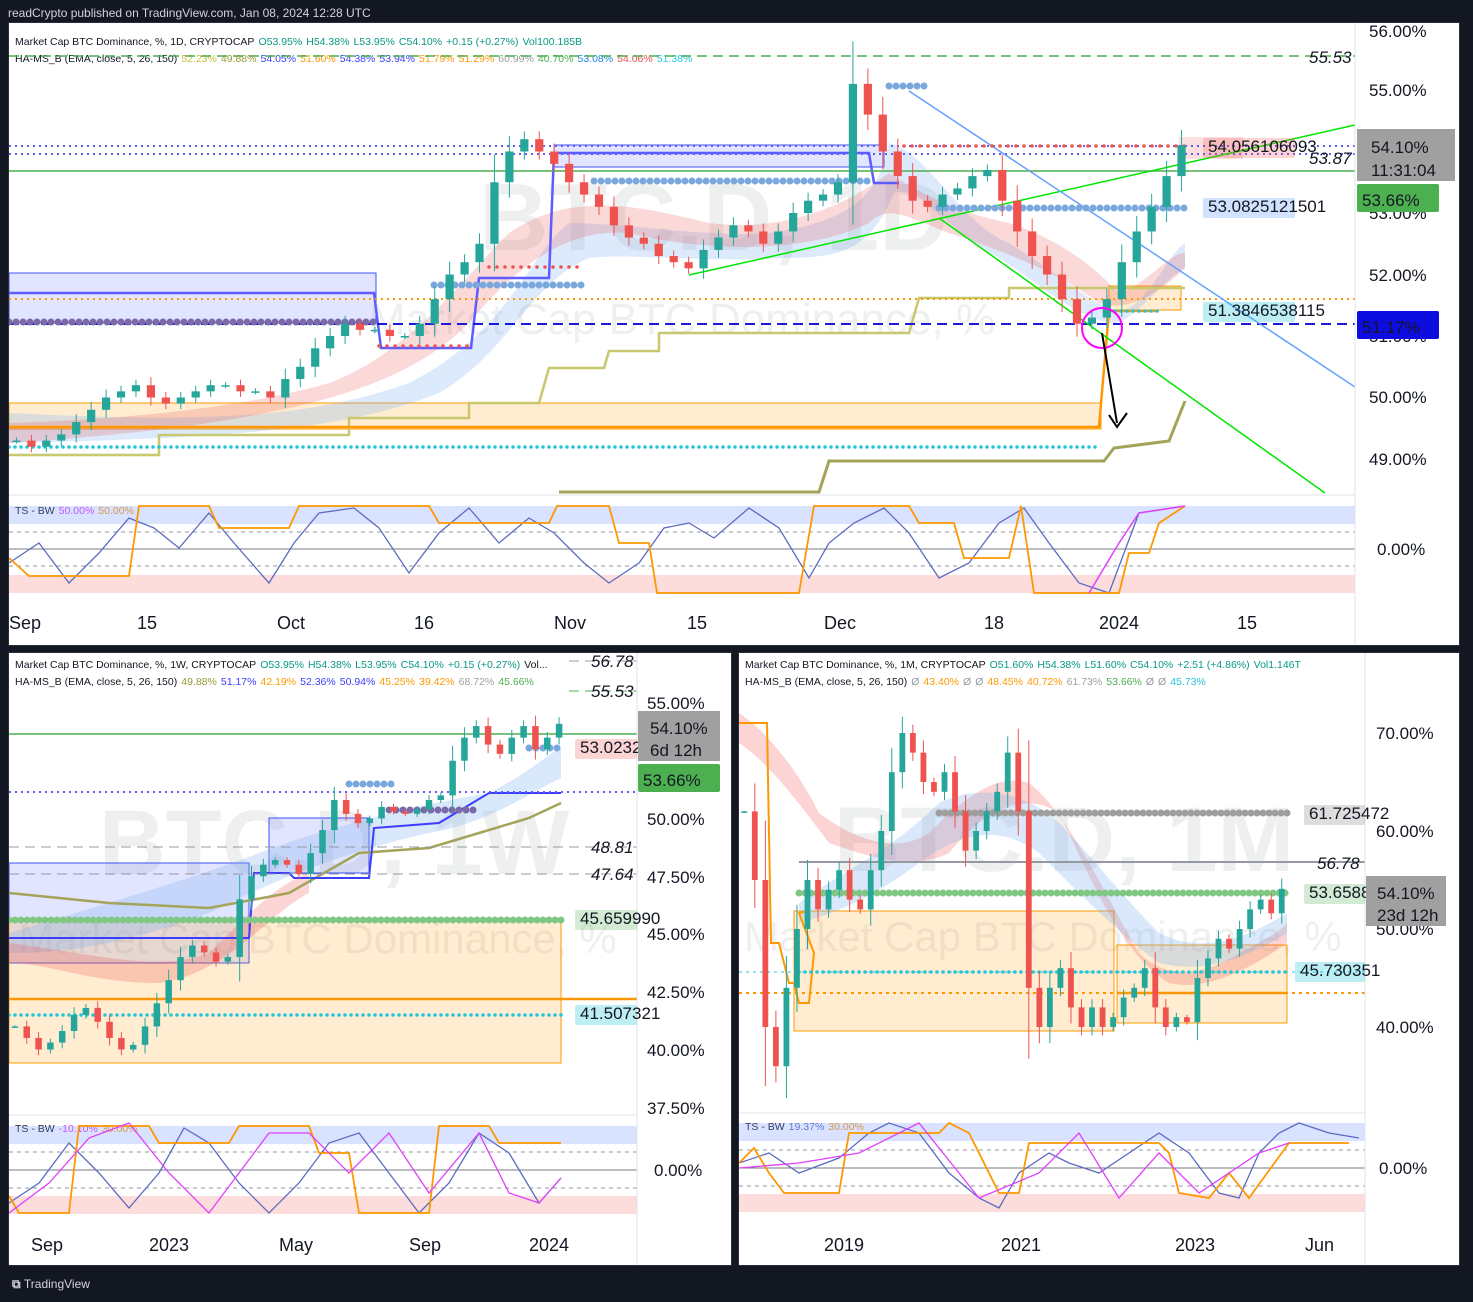  What do you see at coordinates (51, 1284) in the screenshot?
I see `tradingview-footer: ⧉ TradingView` at bounding box center [51, 1284].